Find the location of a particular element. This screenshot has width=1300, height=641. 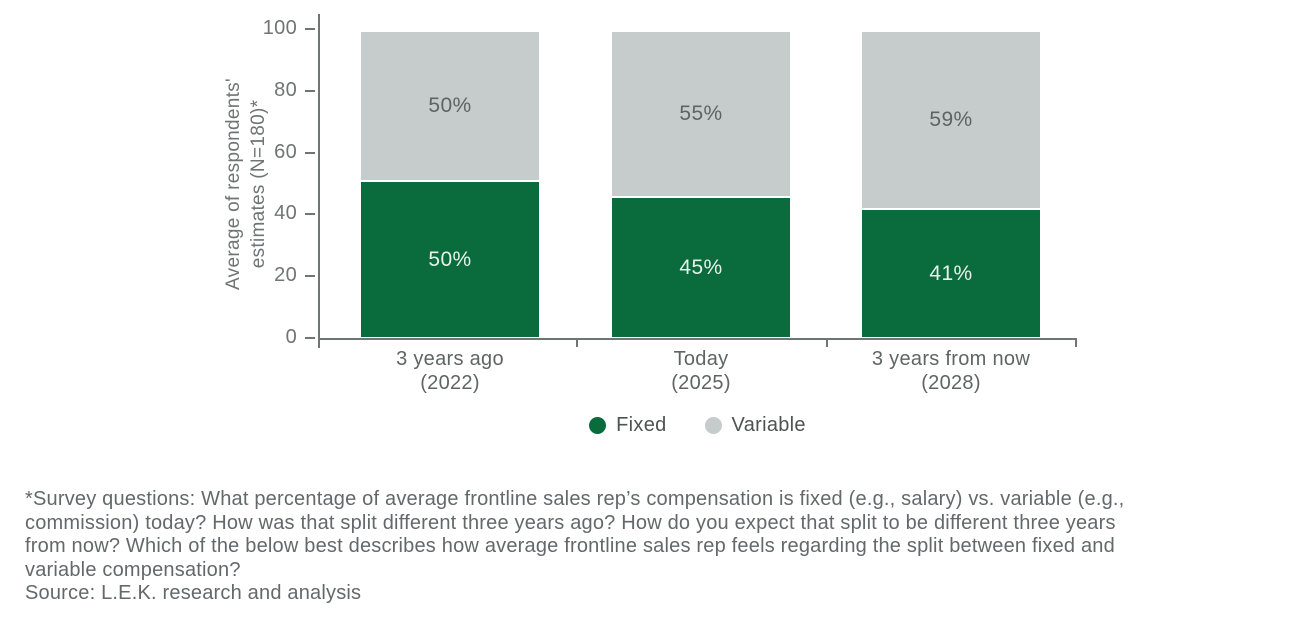

bar-value-label-variable: 59% is located at coordinates (951, 119).